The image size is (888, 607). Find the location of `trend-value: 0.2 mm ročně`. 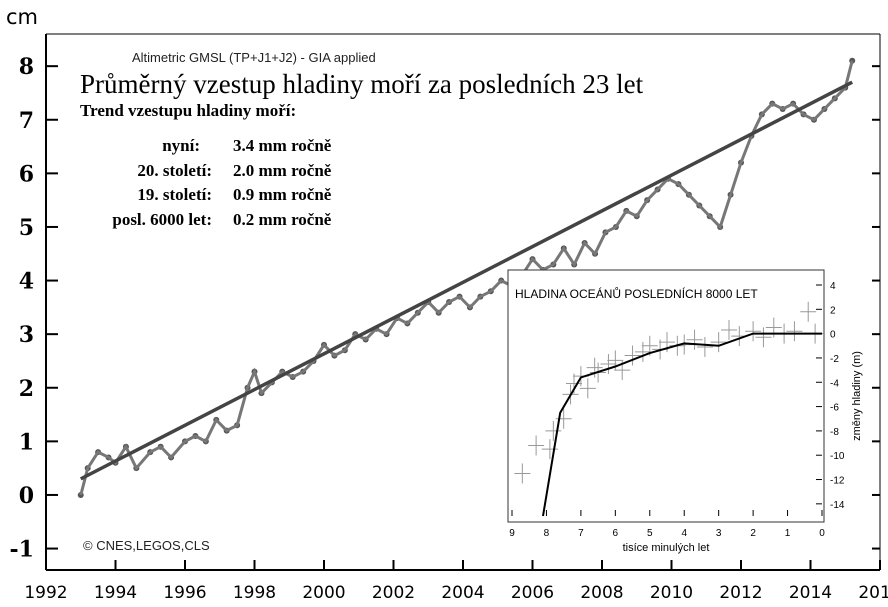

trend-value: 0.2 mm ročně is located at coordinates (282, 219).